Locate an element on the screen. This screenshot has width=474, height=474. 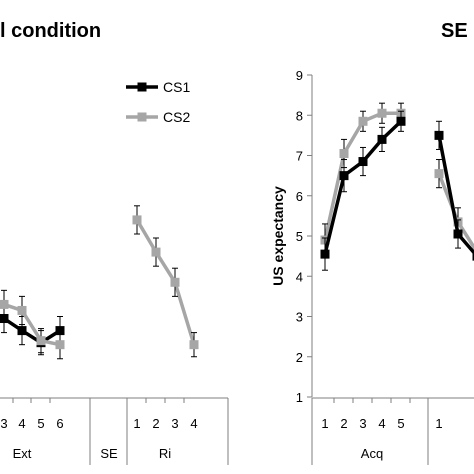
group-label-acq: Acq is located at coordinates (372, 453).